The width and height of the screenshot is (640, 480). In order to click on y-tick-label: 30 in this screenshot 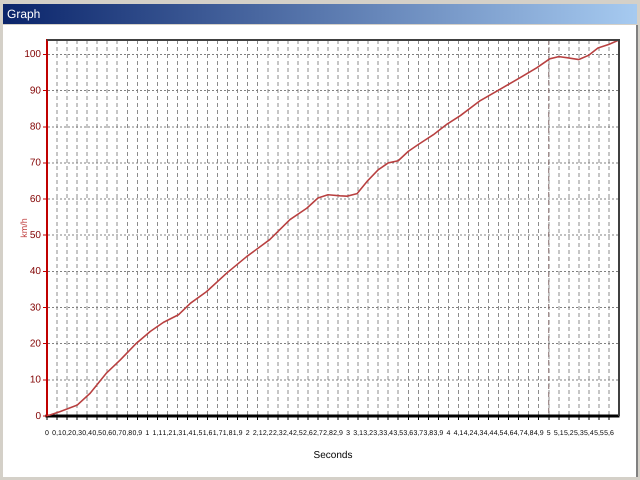, I will do `click(36, 308)`.